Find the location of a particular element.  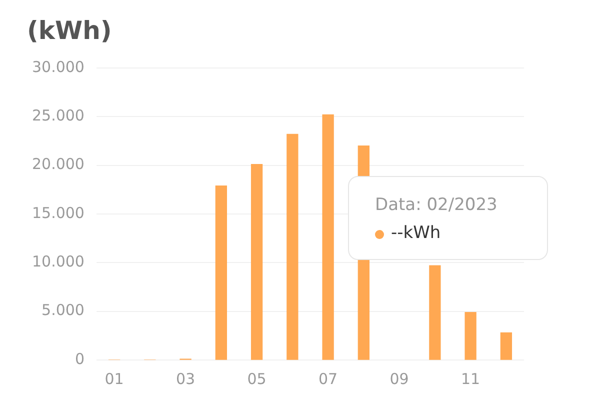

y-tick-label: 25.000 is located at coordinates (58, 115).